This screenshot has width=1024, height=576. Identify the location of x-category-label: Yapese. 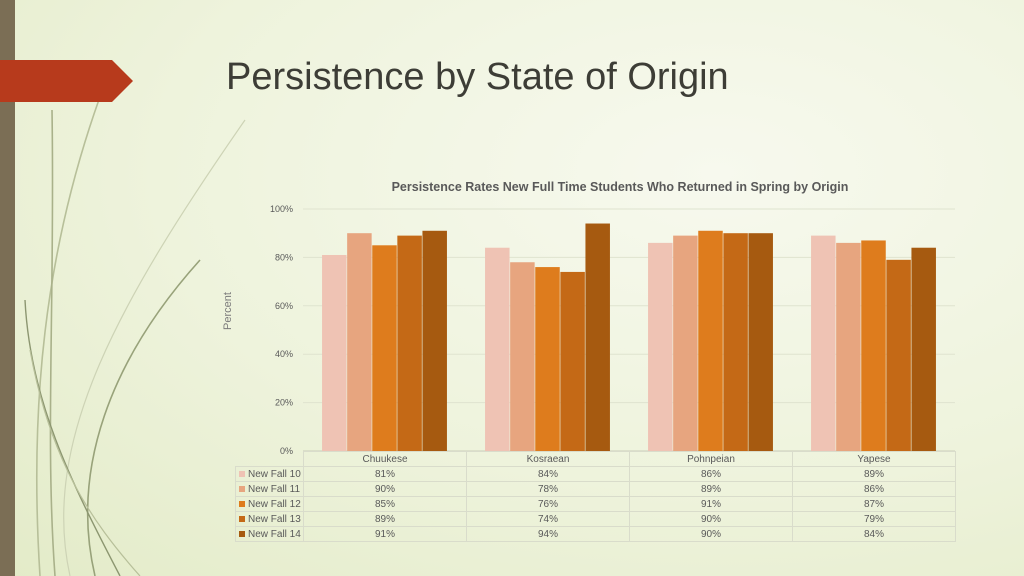
(874, 459).